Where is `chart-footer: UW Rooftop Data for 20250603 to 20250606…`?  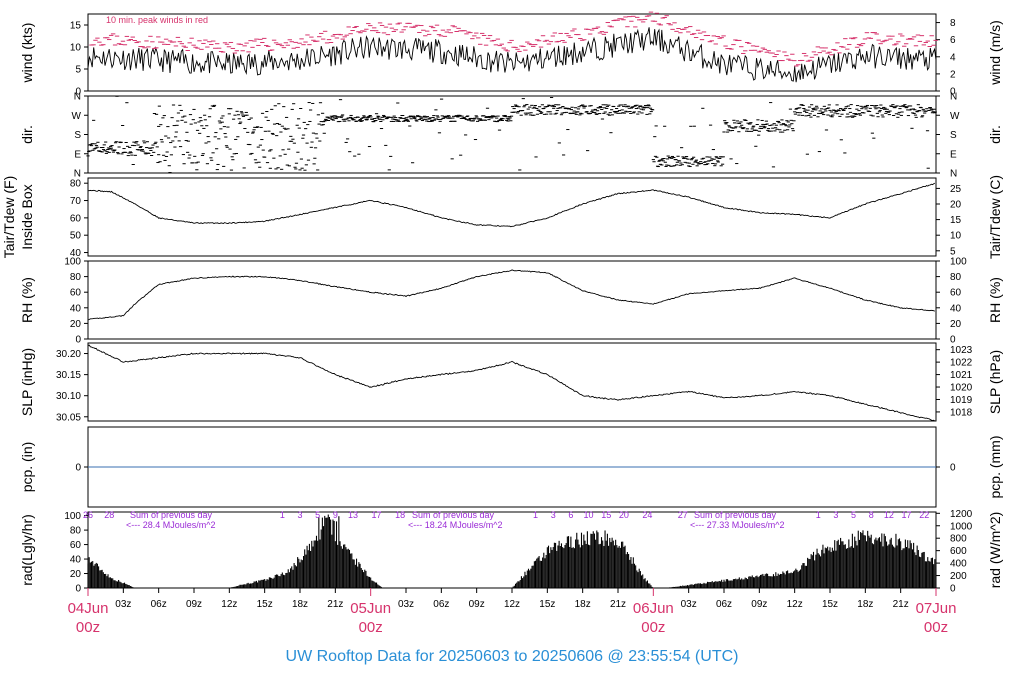 chart-footer: UW Rooftop Data for 20250603 to 20250606… is located at coordinates (512, 657).